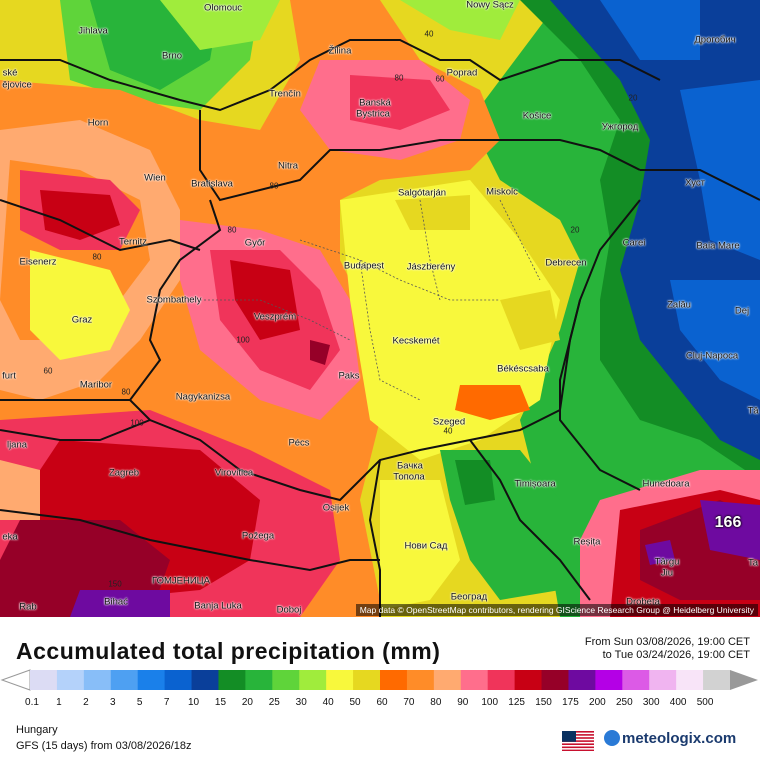 This screenshot has width=760, height=760. Describe the element at coordinates (59, 702) in the screenshot. I see `scale-tick-label: 1` at that location.